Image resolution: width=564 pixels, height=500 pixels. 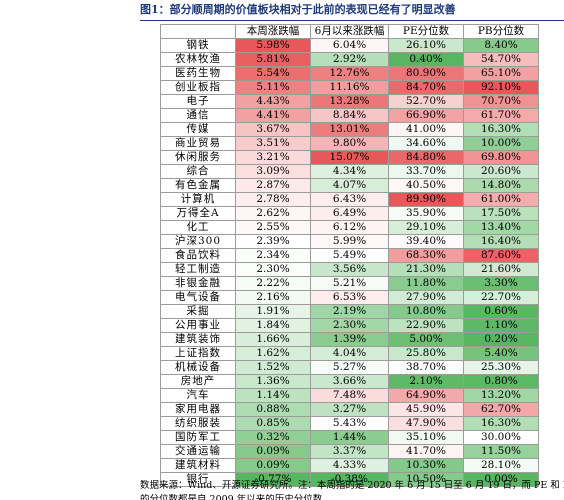 What do you see at coordinates (273, 297) in the screenshot?
I see `week-change-cell: 2.16%` at bounding box center [273, 297].